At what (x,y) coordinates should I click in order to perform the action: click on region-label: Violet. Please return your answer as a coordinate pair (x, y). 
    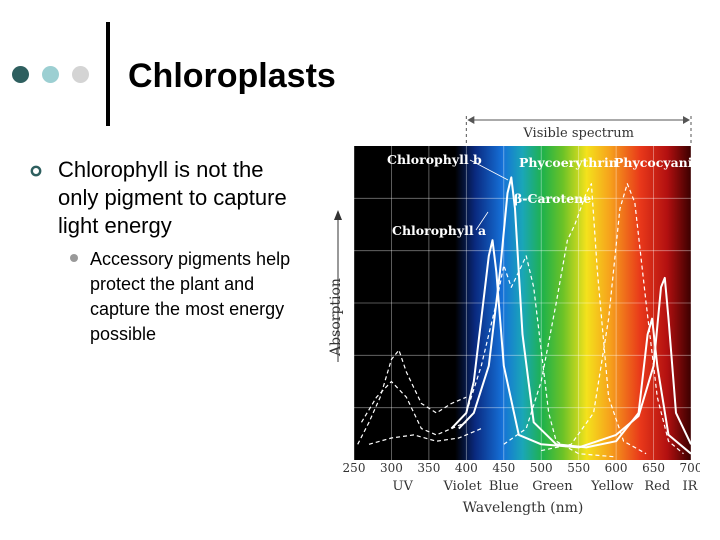
    Looking at the image, I should click on (462, 486).